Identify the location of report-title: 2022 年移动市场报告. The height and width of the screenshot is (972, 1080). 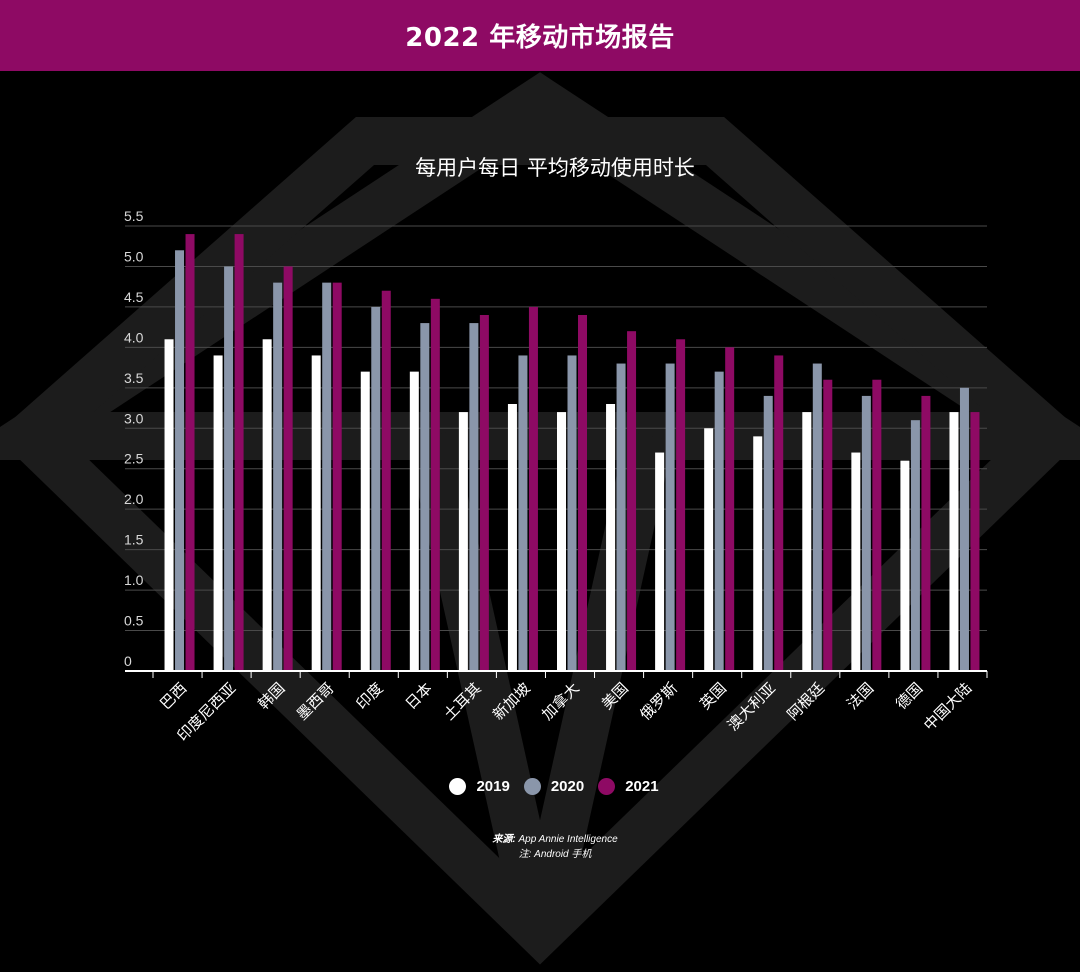
(540, 38).